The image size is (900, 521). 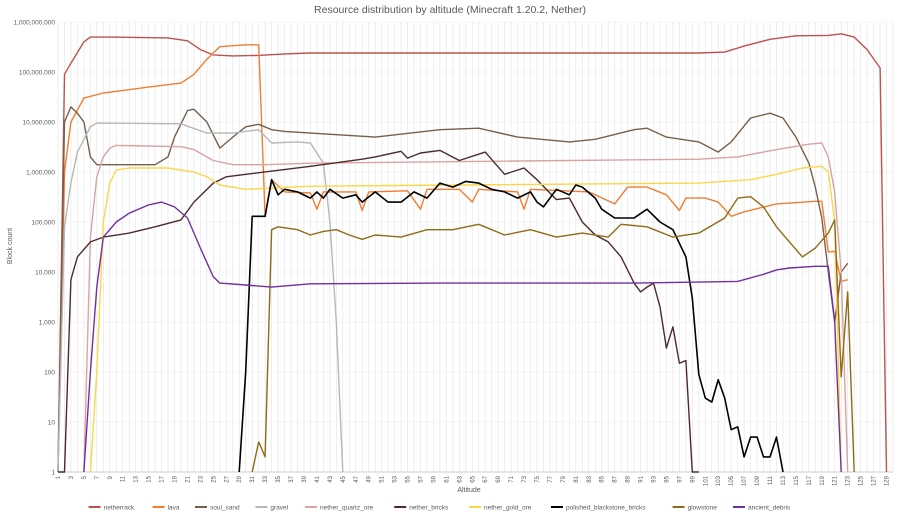 What do you see at coordinates (680, 478) in the screenshot?
I see `x-tick-label: 97` at bounding box center [680, 478].